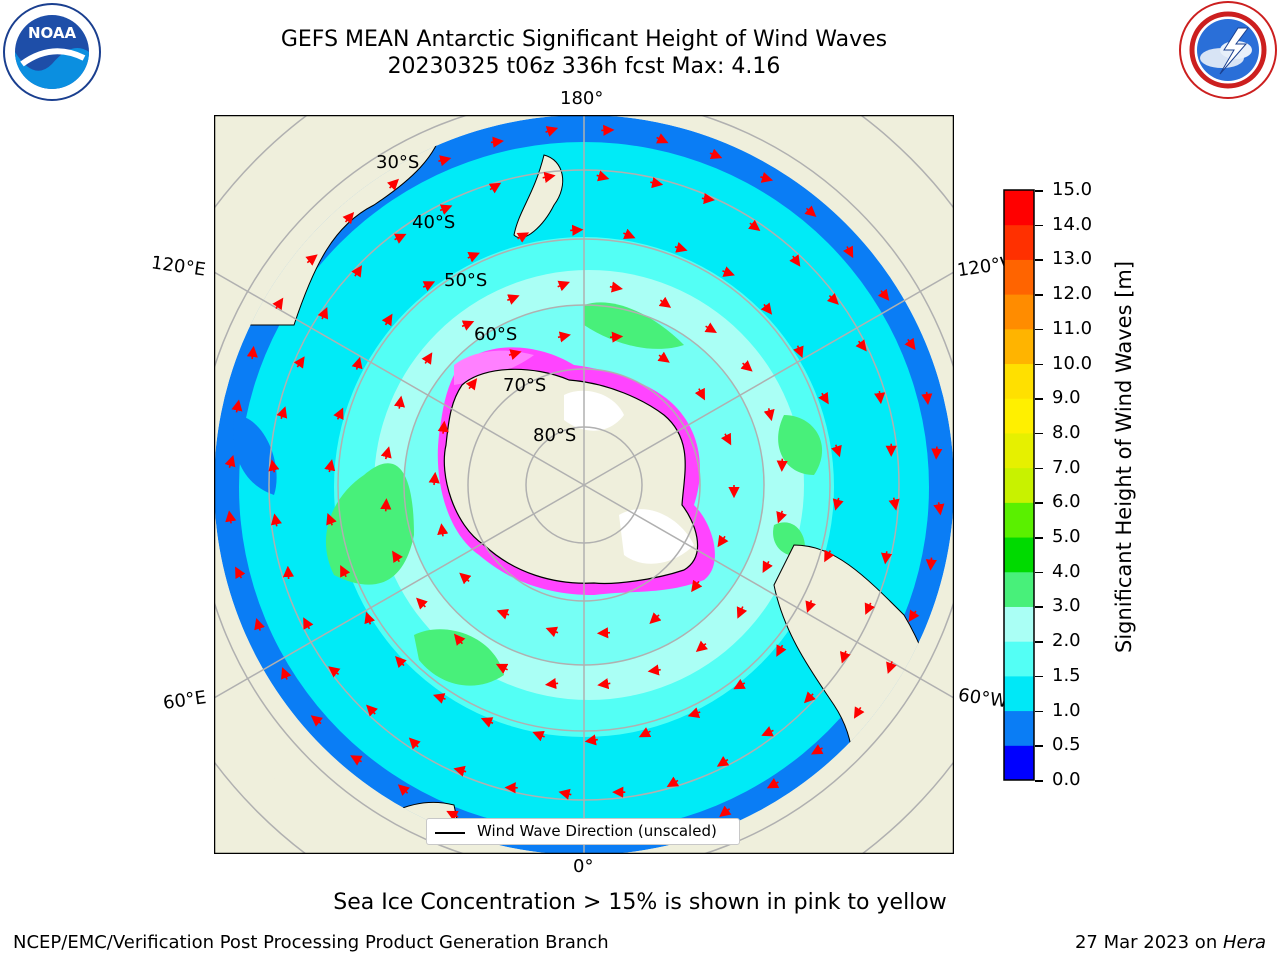  I want to click on noaa-logo-text: NOAA, so click(52, 33).